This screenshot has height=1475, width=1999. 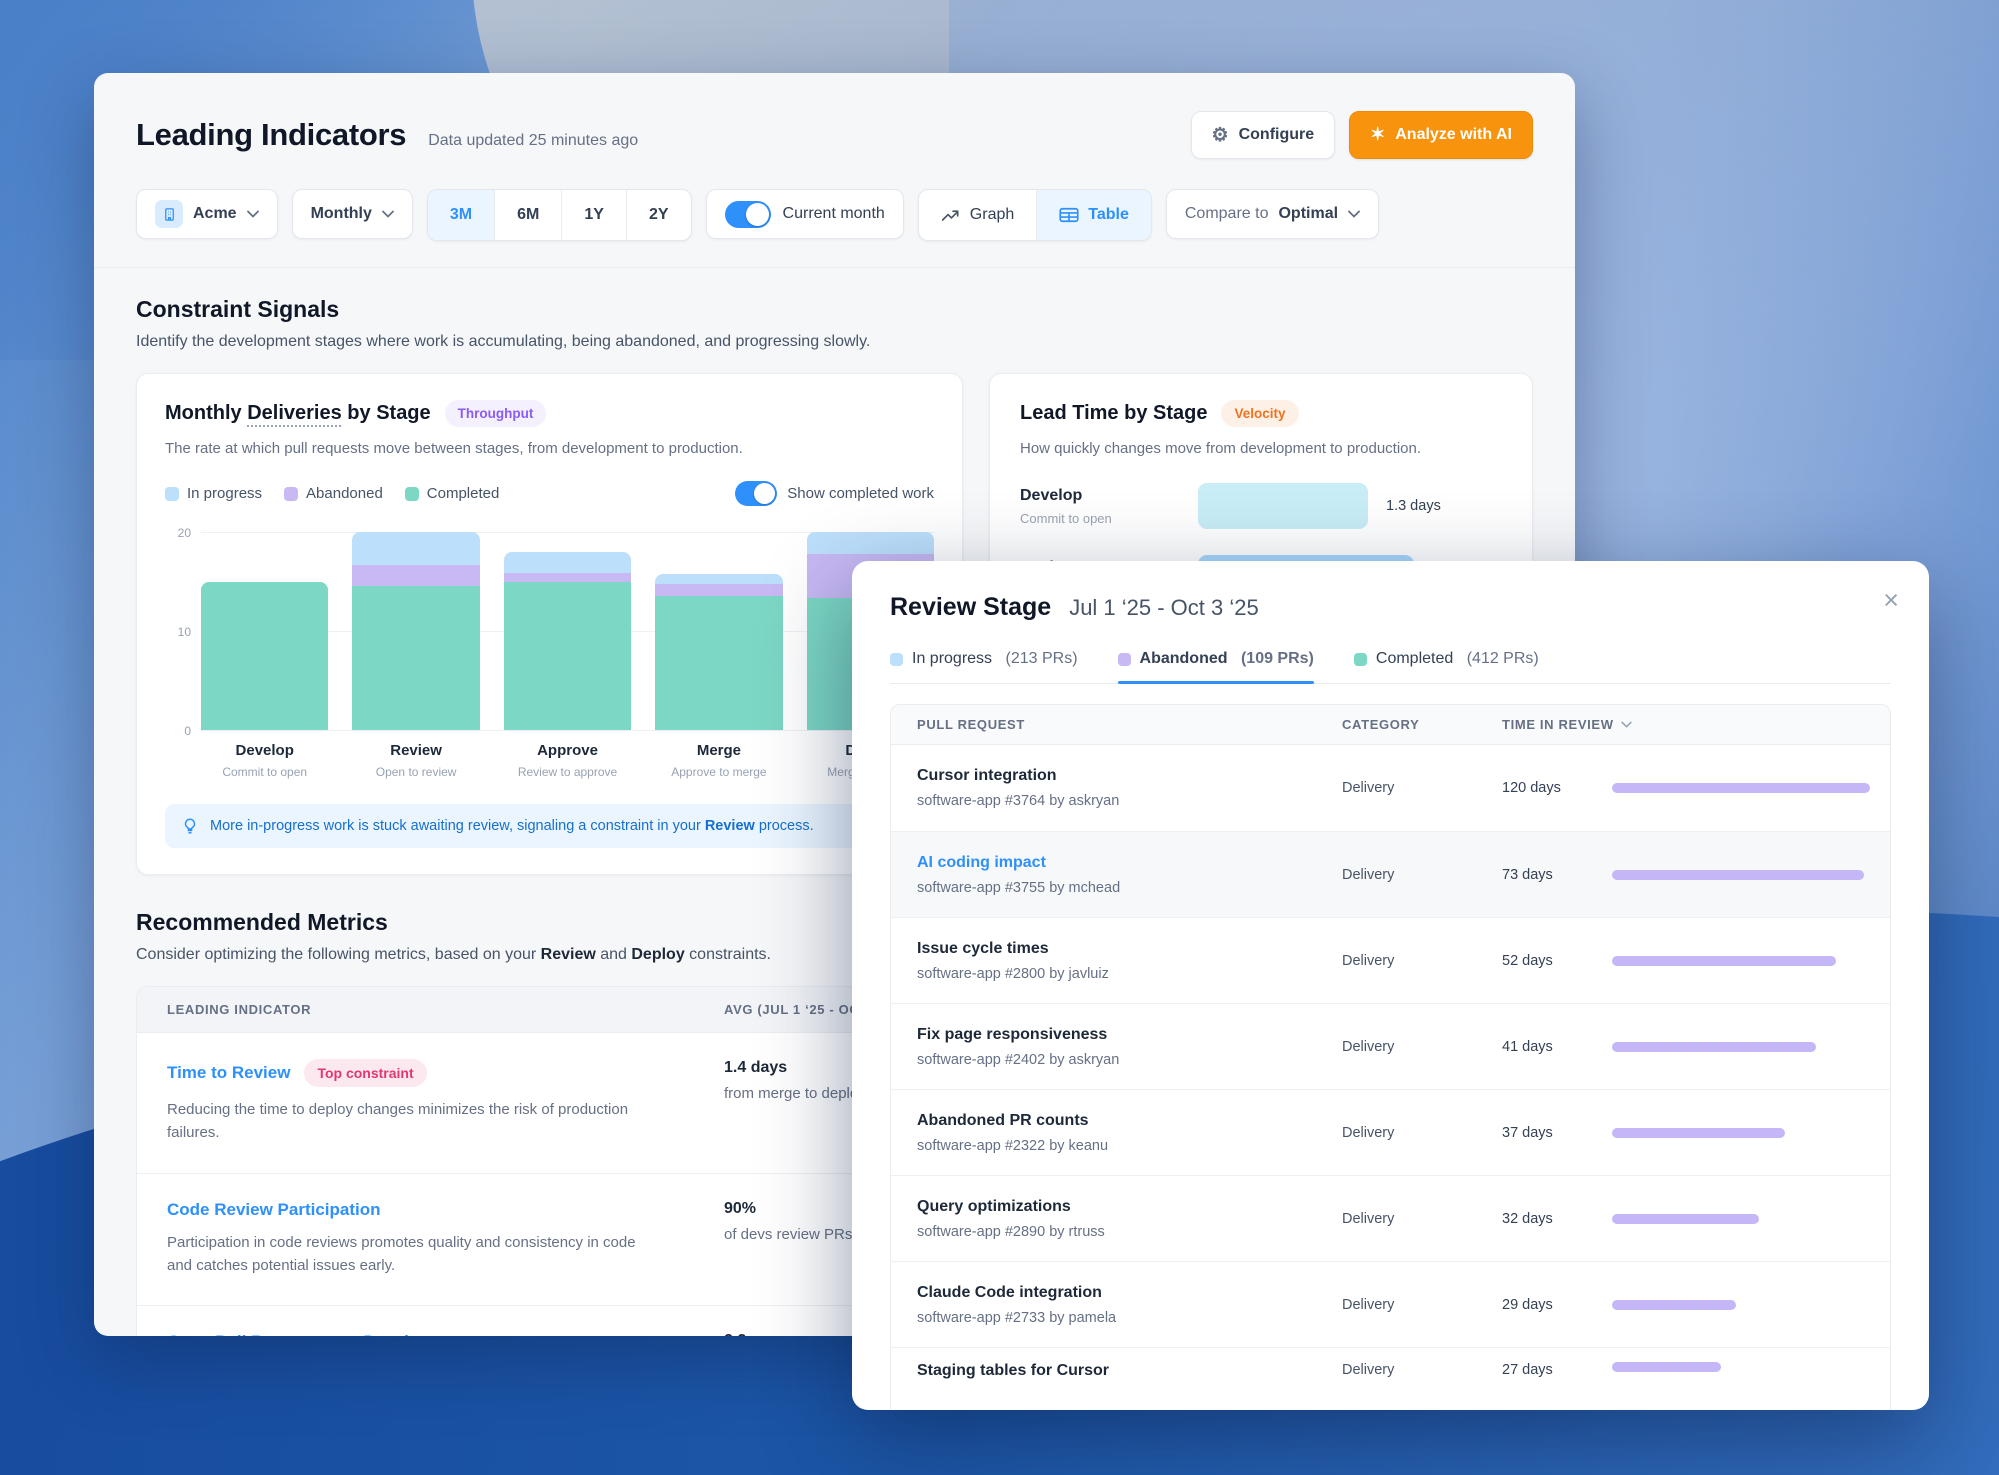 What do you see at coordinates (341, 213) in the screenshot?
I see `period-label: Monthly` at bounding box center [341, 213].